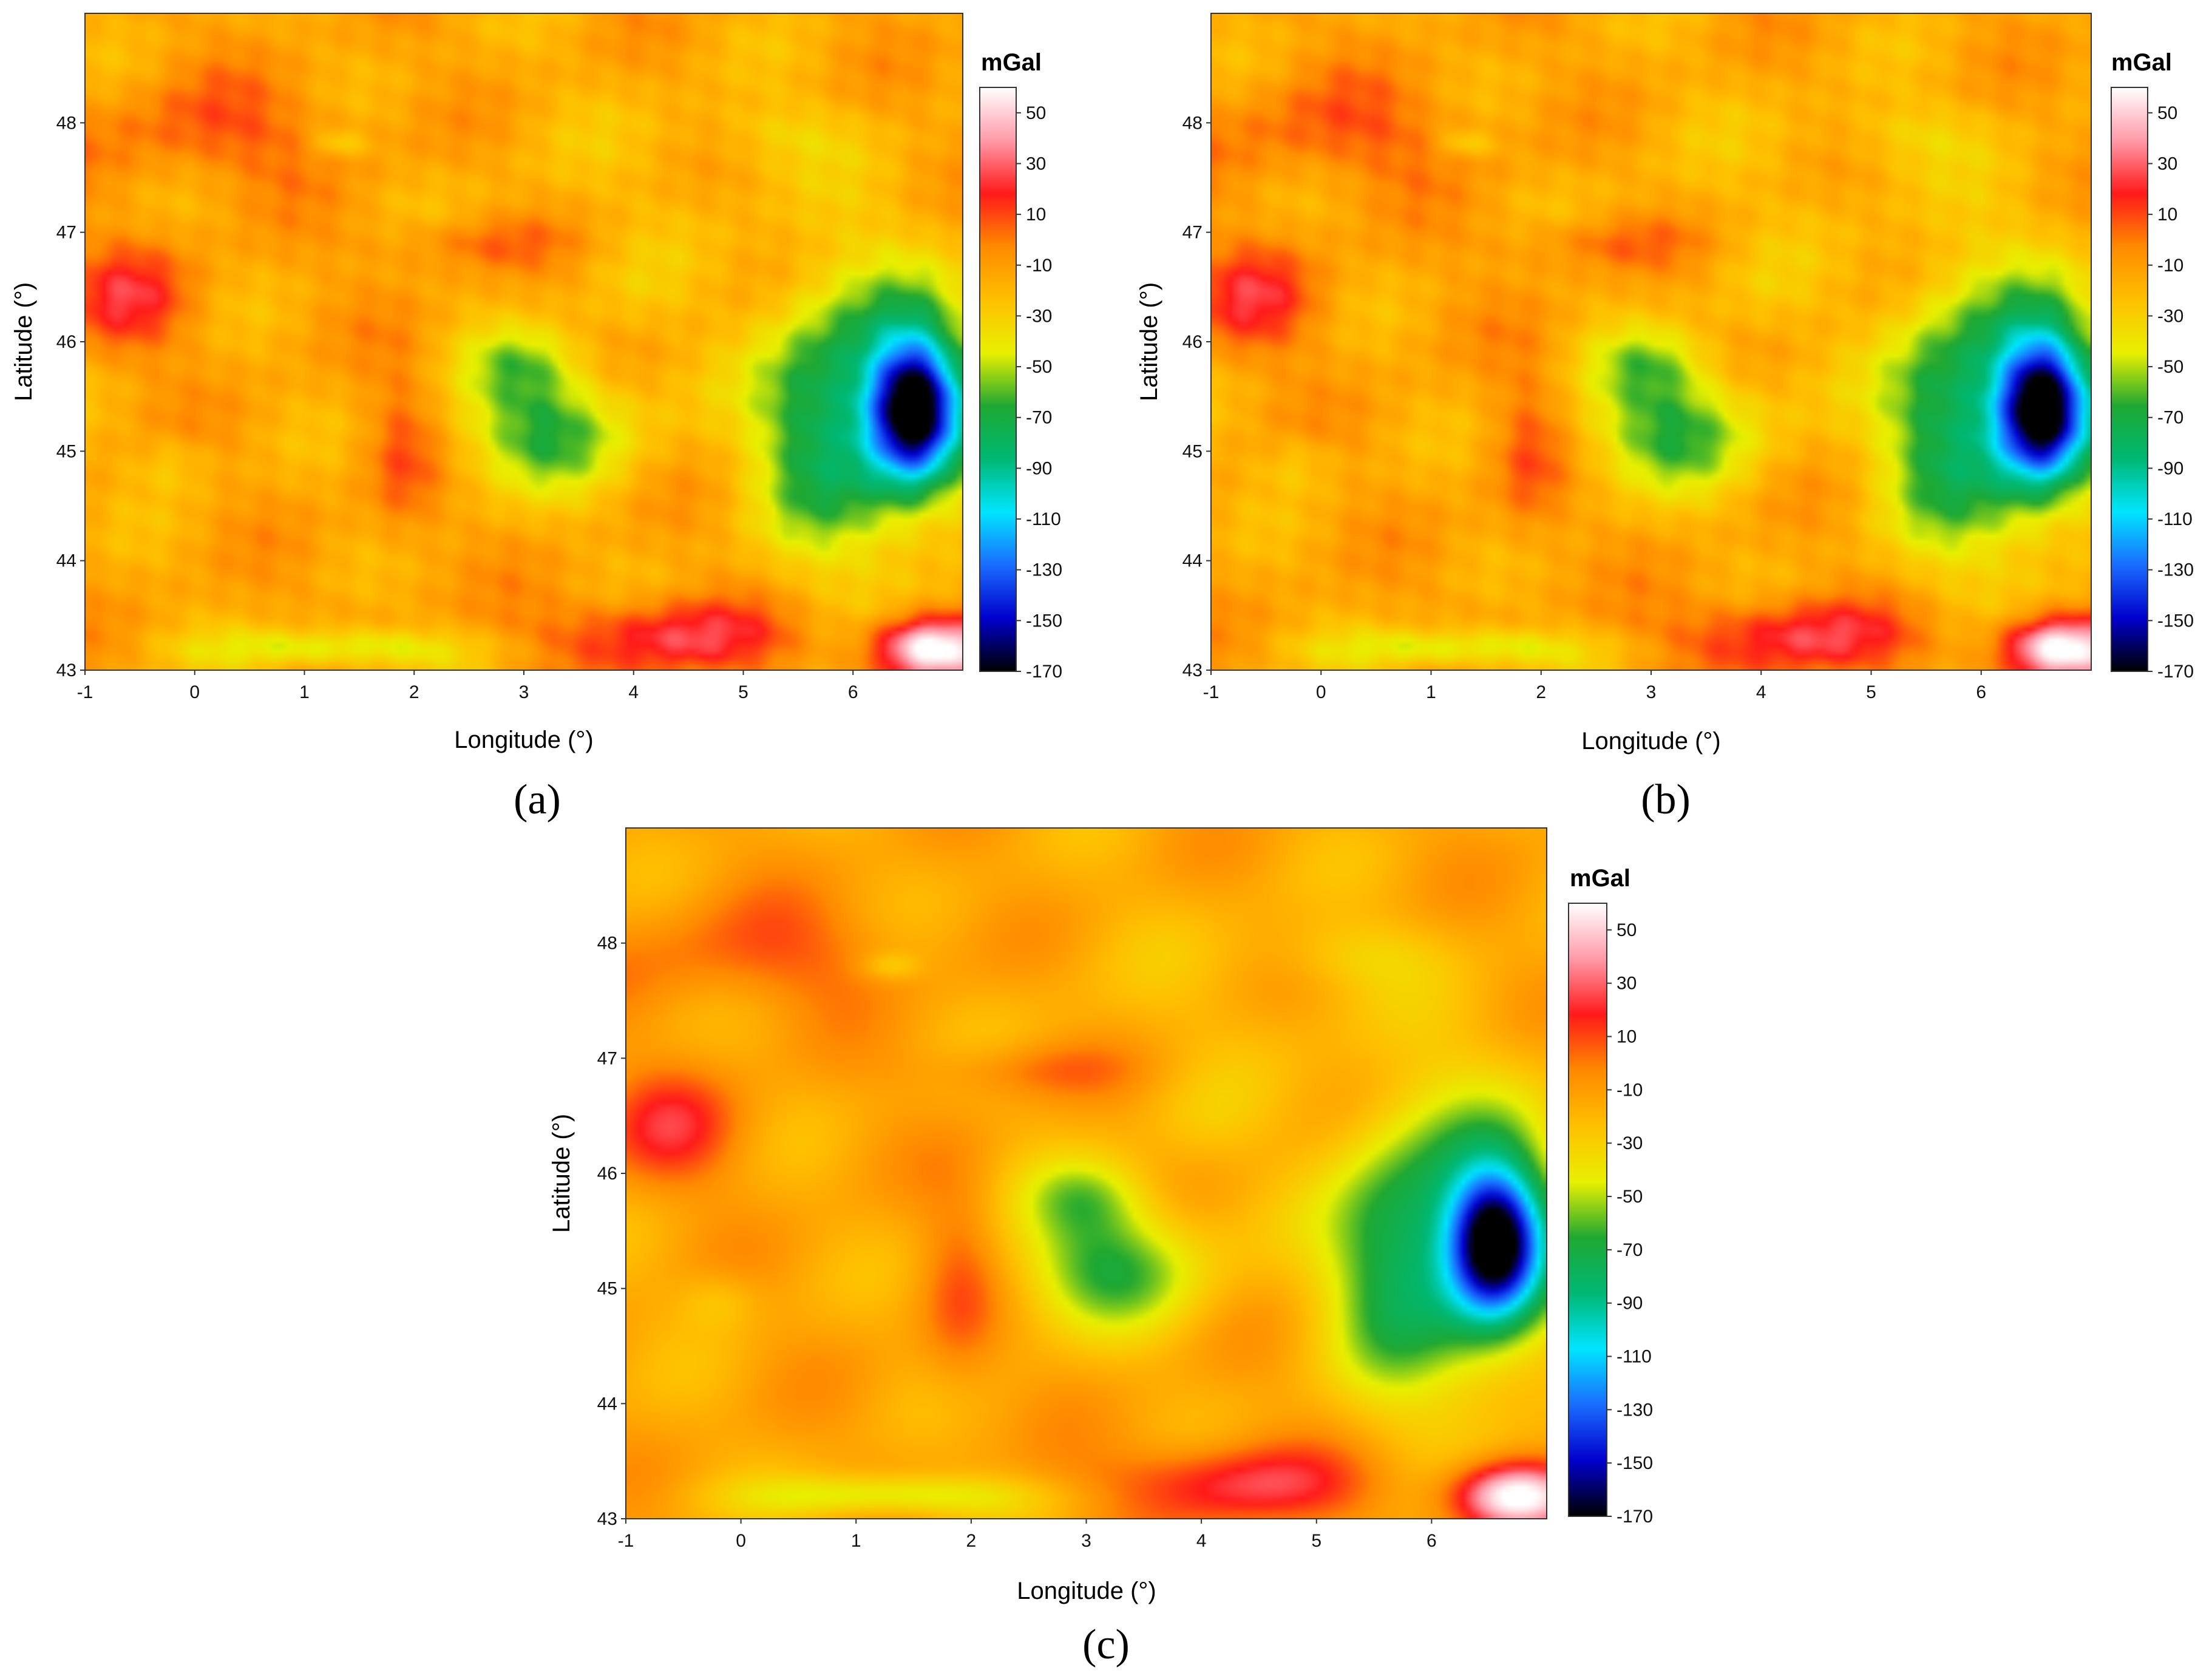 Image resolution: width=2212 pixels, height=1679 pixels. Describe the element at coordinates (1086, 1591) in the screenshot. I see `x-axis-title-c: Longitude (°)` at that location.